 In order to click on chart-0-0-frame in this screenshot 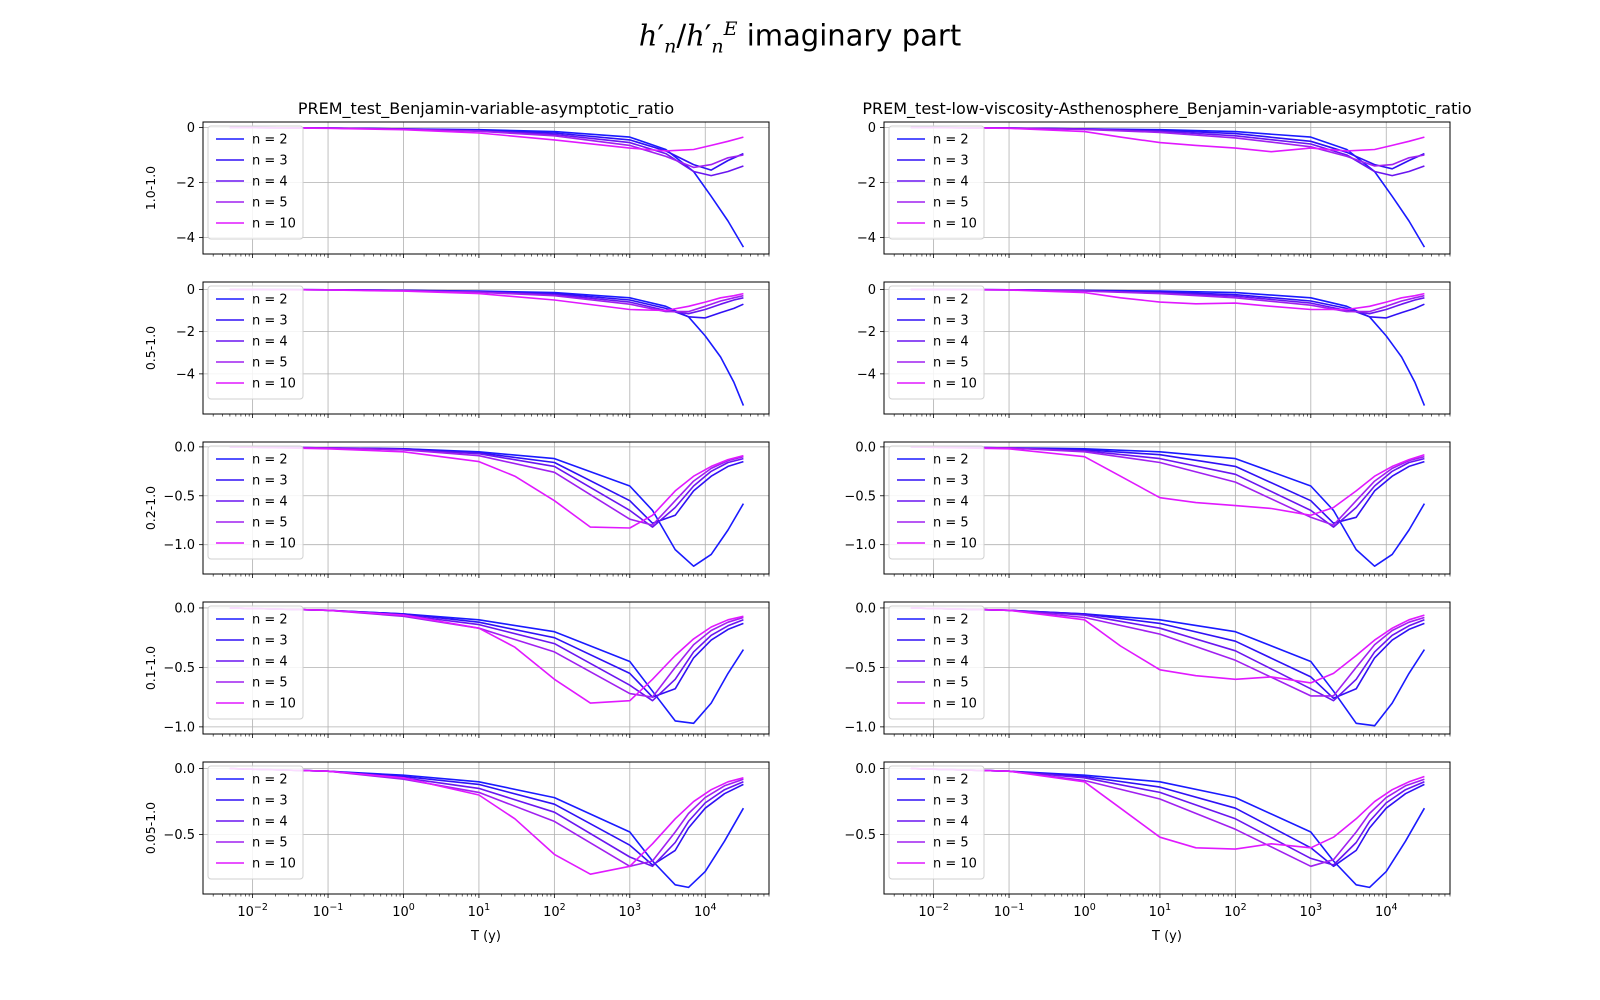, I will do `click(486, 188)`.